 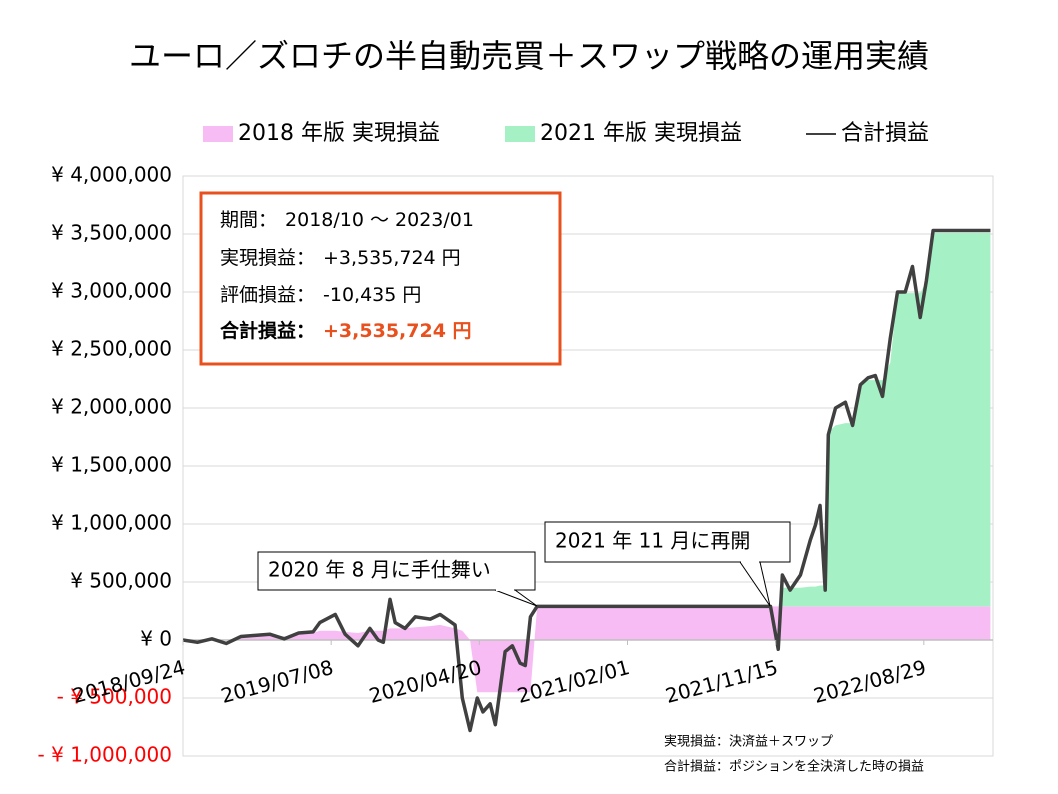 What do you see at coordinates (885, 133) in the screenshot?
I see `legend-label: 合計損益` at bounding box center [885, 133].